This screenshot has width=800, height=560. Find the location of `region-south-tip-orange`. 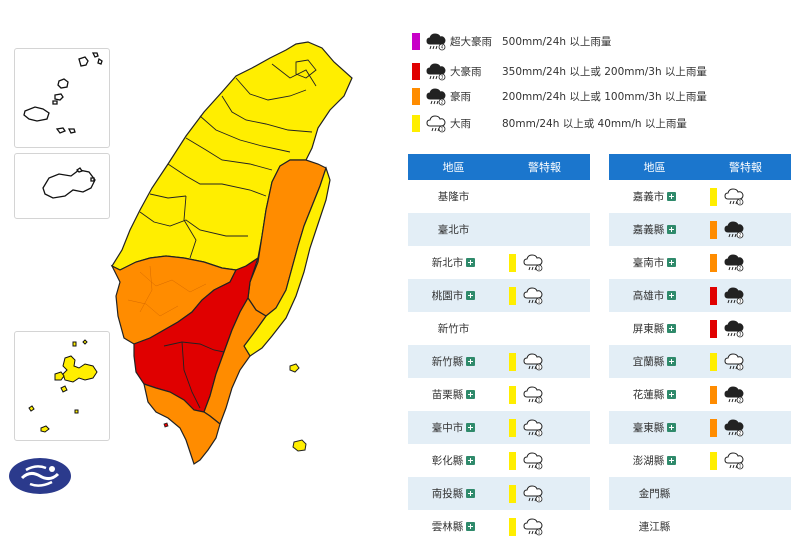

region-south-tip-orange is located at coordinates (182, 424).